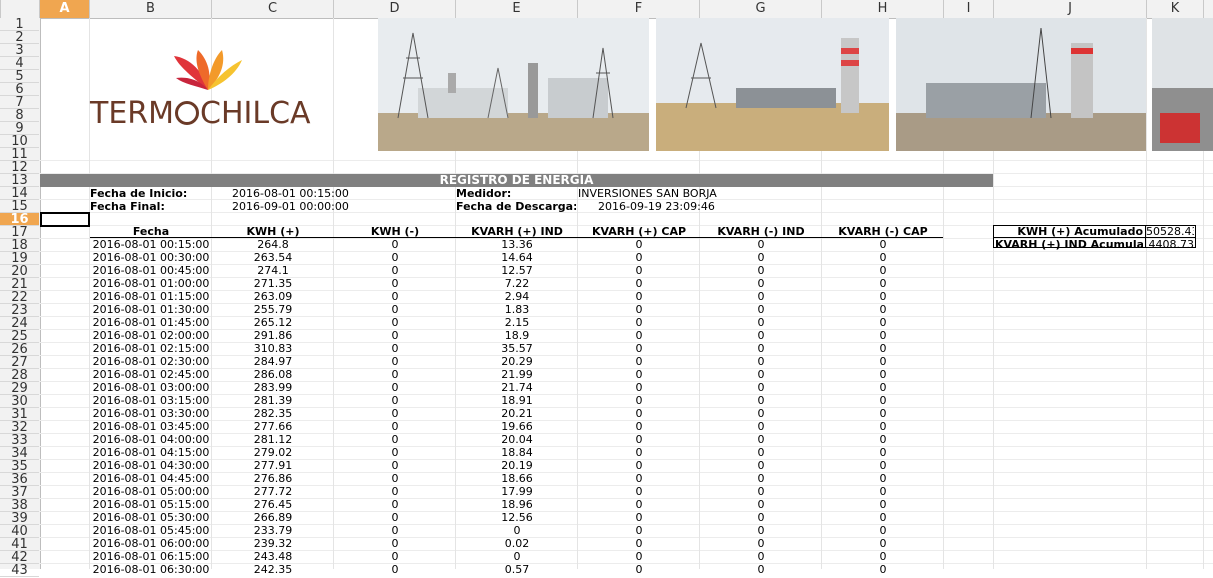 This screenshot has height=578, width=1213. What do you see at coordinates (19, 206) in the screenshot?
I see `row-header-15: 15` at bounding box center [19, 206].